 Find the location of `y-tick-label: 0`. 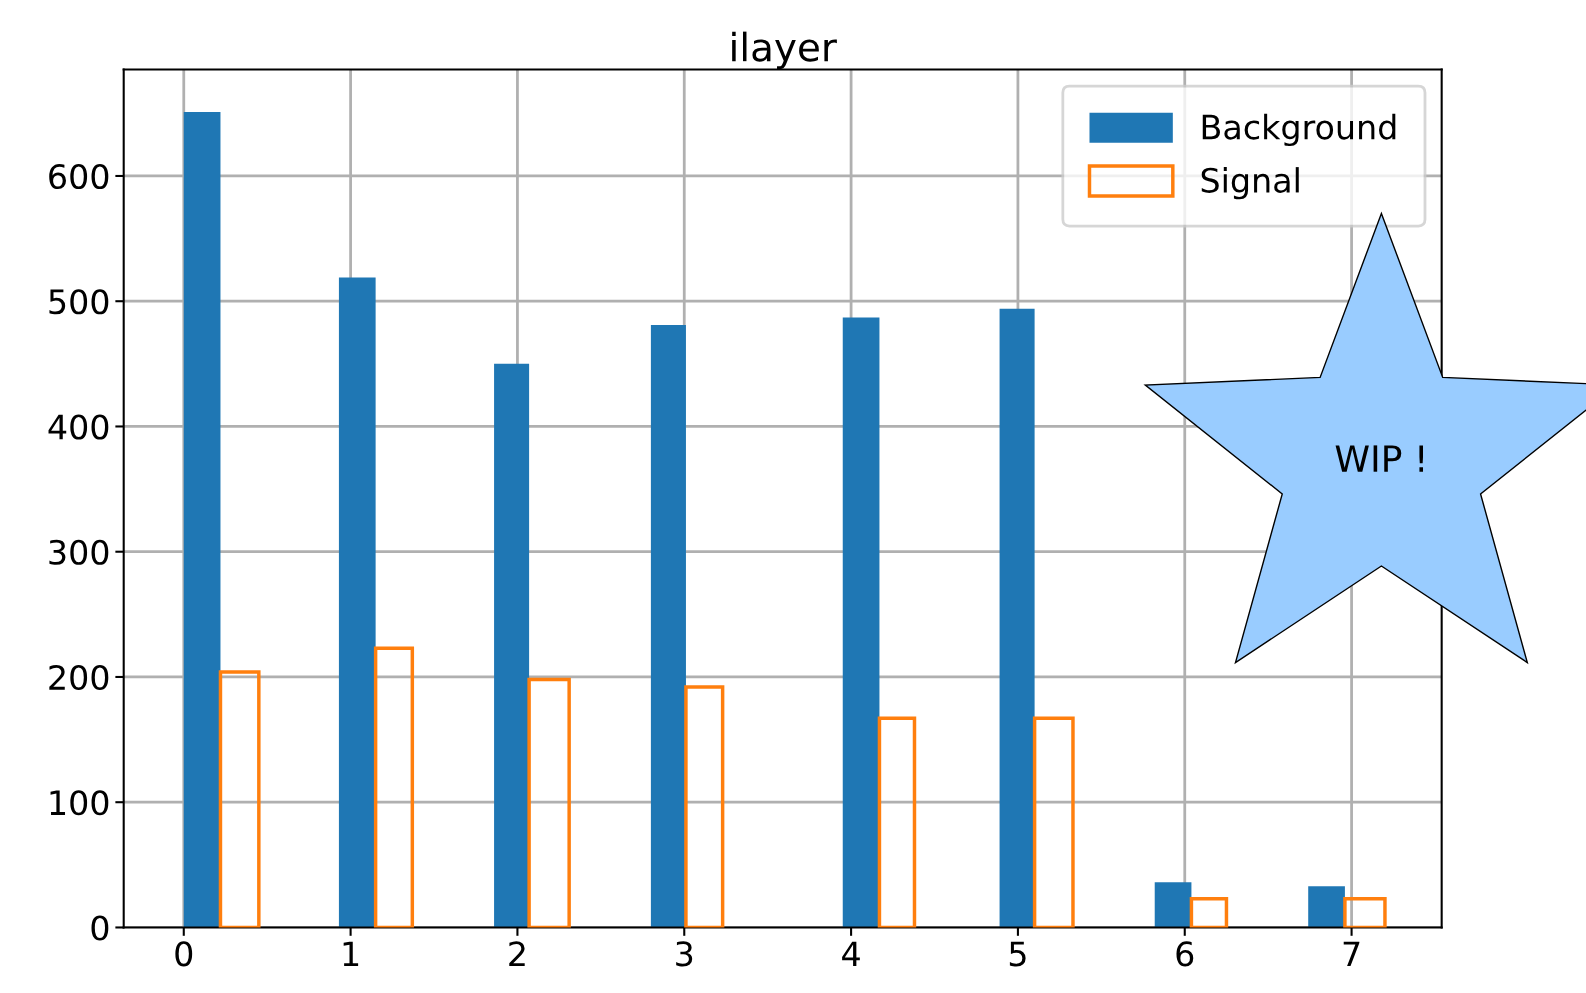

y-tick-label: 0 is located at coordinates (100, 928).